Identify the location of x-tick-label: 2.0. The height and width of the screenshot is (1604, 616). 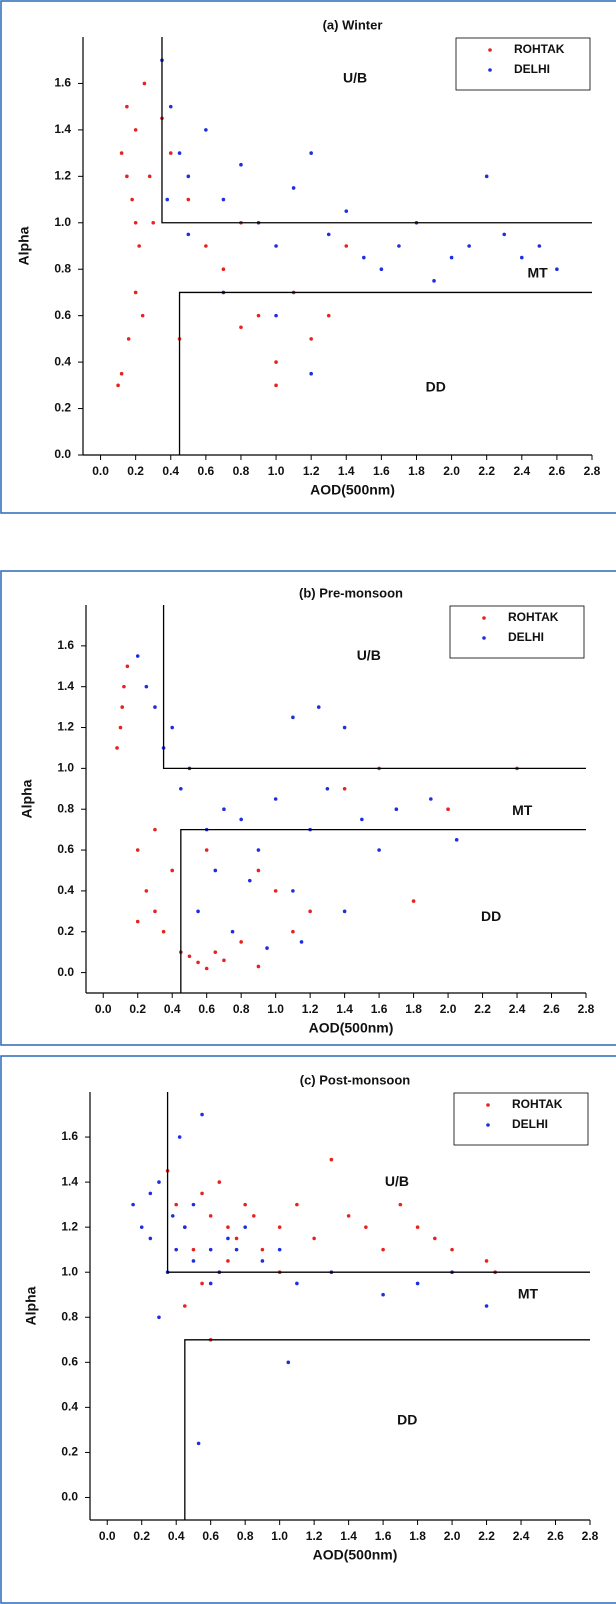
(451, 471).